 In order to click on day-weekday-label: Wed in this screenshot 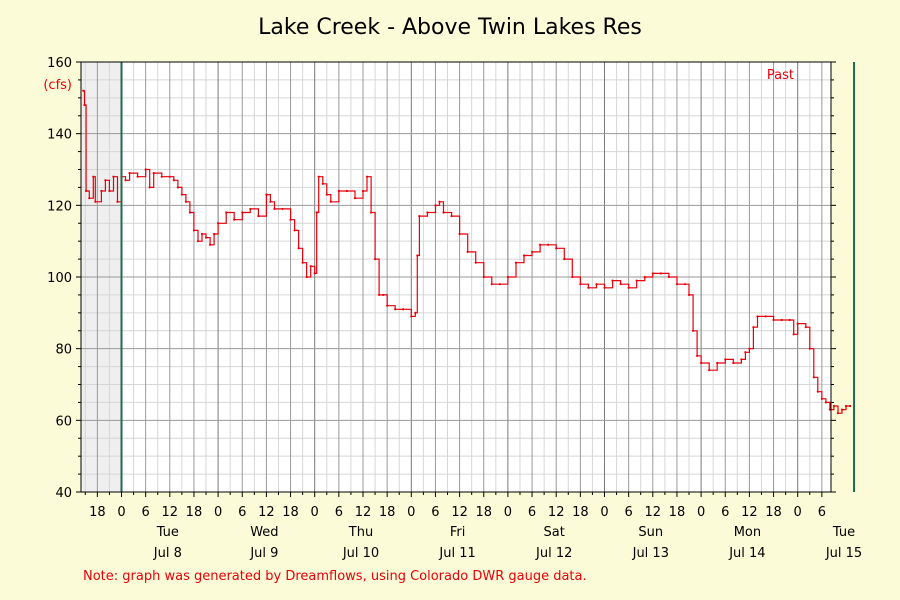, I will do `click(264, 532)`.